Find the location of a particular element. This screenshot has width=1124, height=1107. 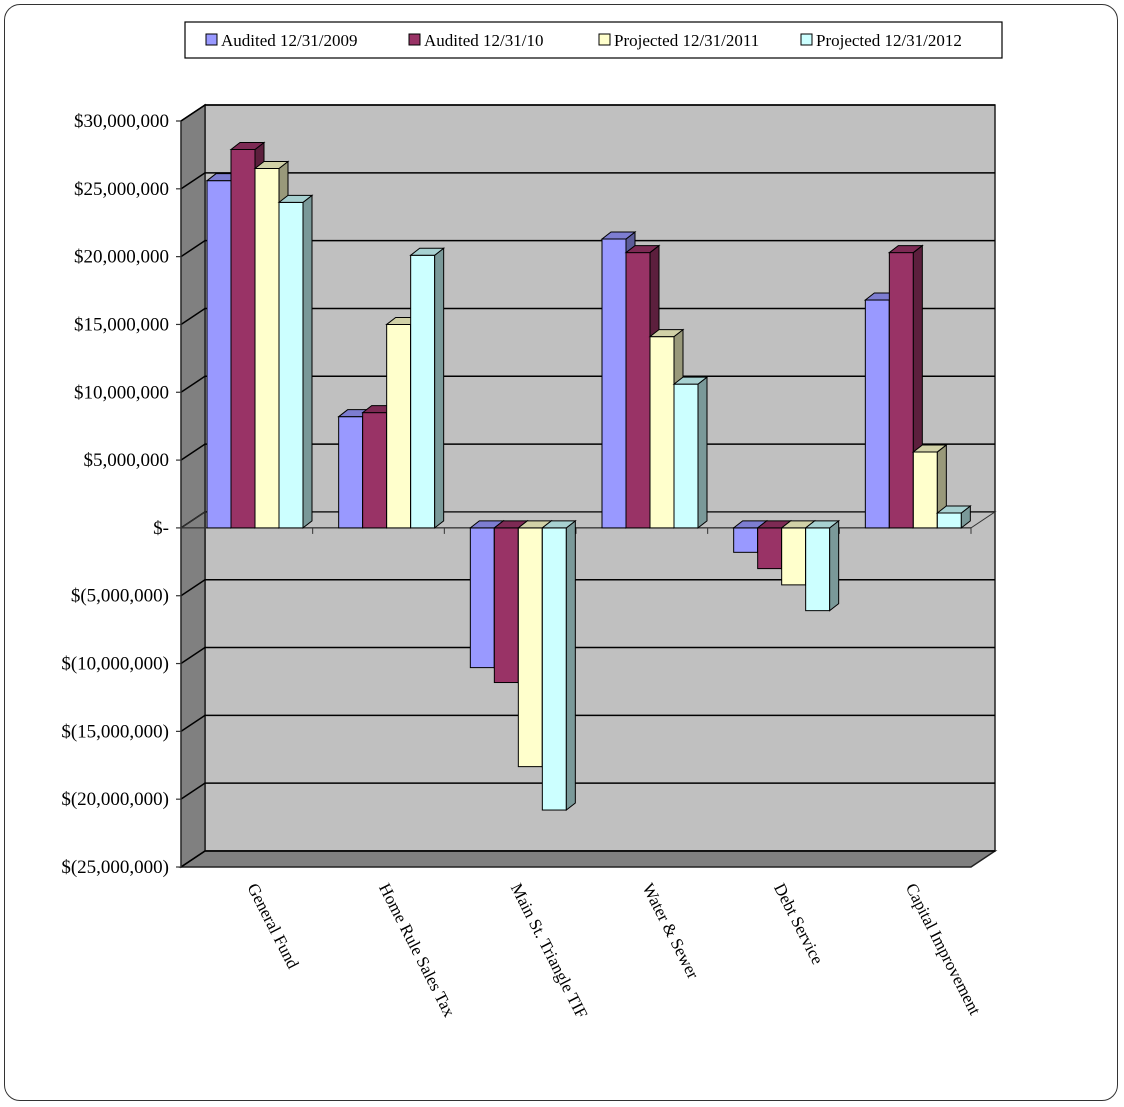

y-tick-label: $20,000,000 is located at coordinates (121, 257).